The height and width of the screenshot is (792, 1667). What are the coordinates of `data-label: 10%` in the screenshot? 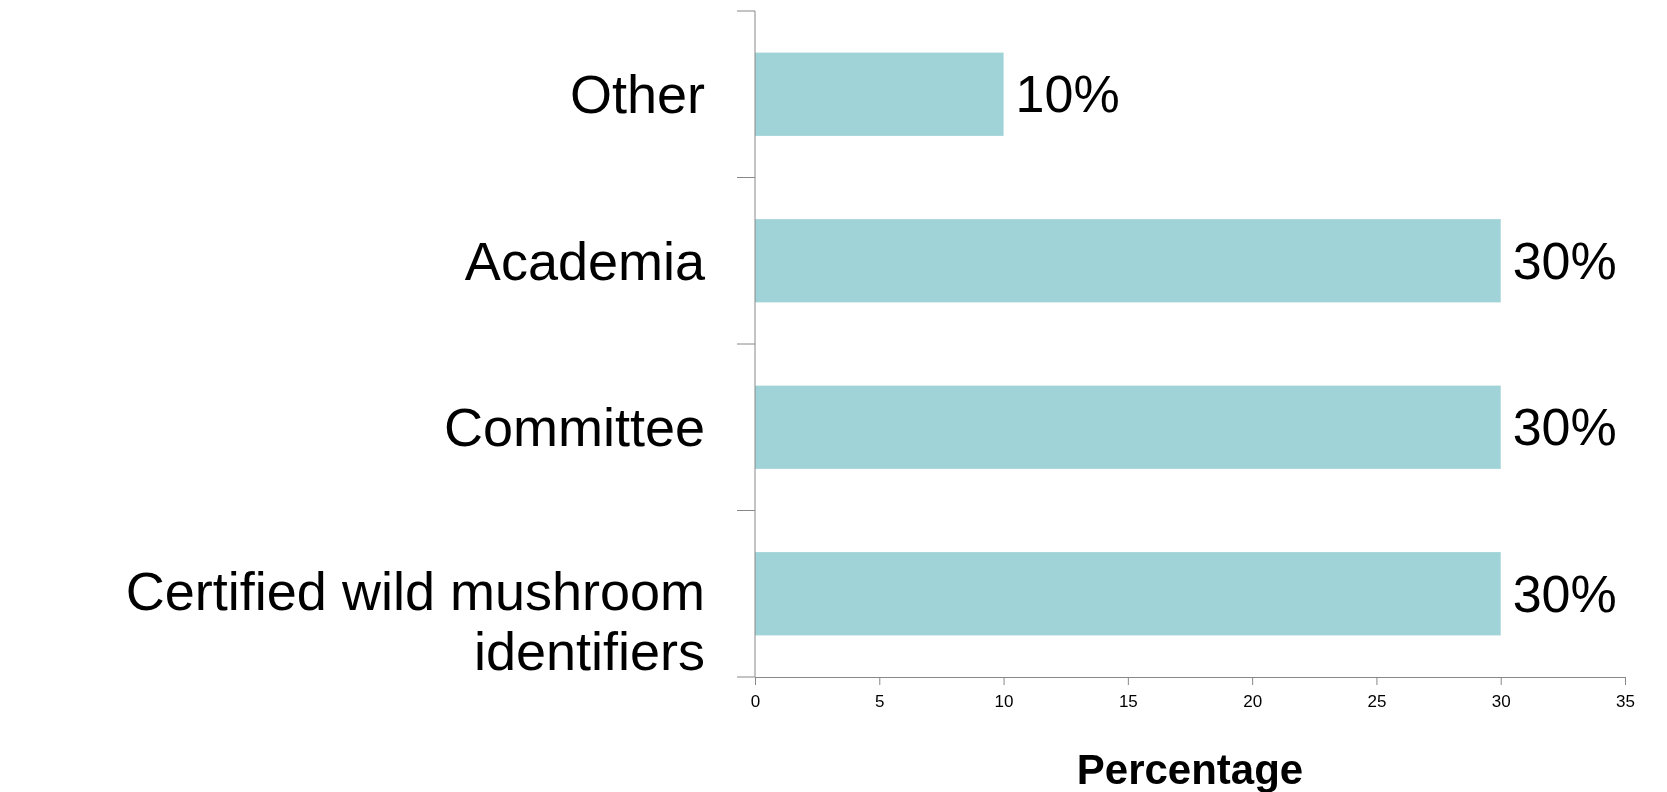 It's located at (1067, 94).